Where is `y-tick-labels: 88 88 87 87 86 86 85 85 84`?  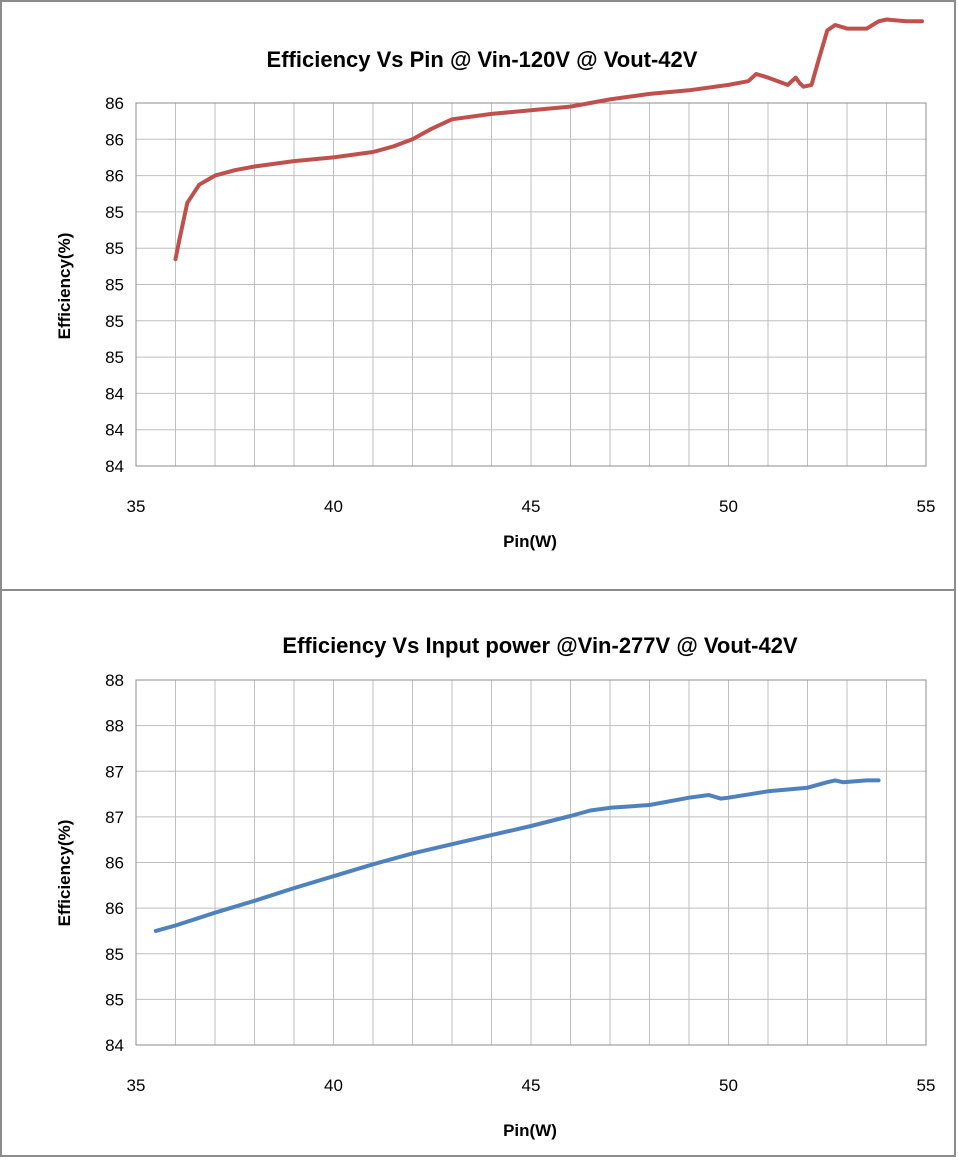 y-tick-labels: 88 88 87 87 86 86 85 85 84 is located at coordinates (114, 863).